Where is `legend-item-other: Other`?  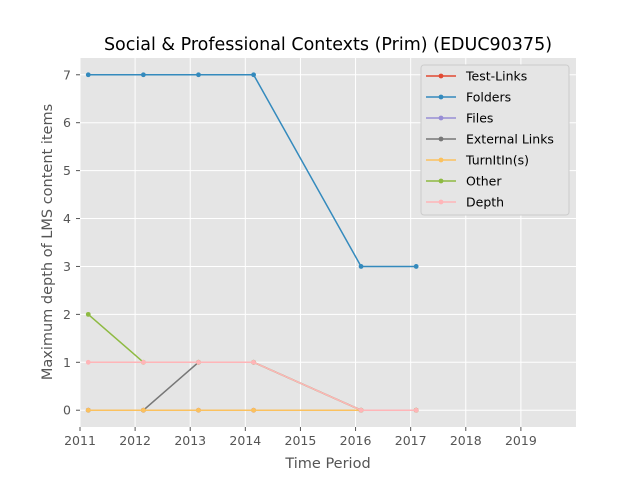
legend-item-other: Other is located at coordinates (464, 181).